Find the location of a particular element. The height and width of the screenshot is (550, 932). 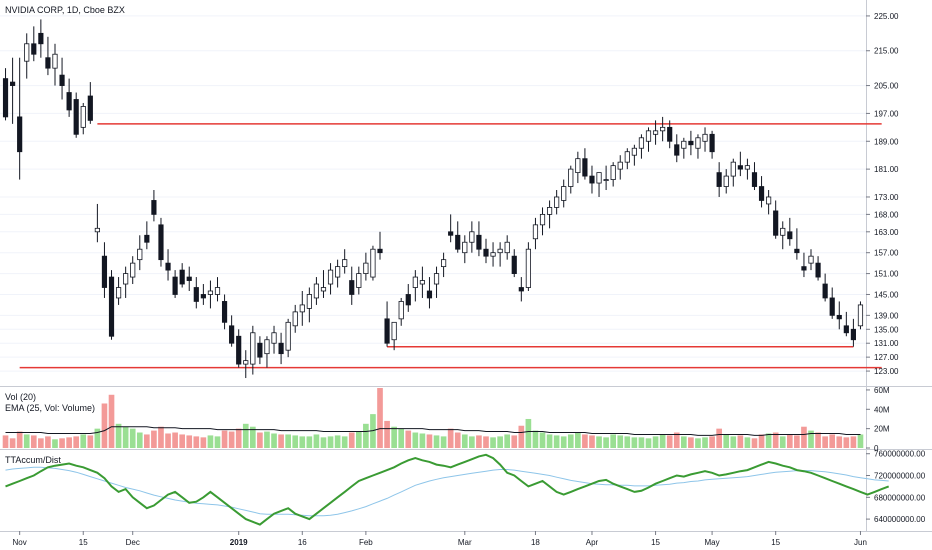

price-axis-label: 151.00 is located at coordinates (886, 274).